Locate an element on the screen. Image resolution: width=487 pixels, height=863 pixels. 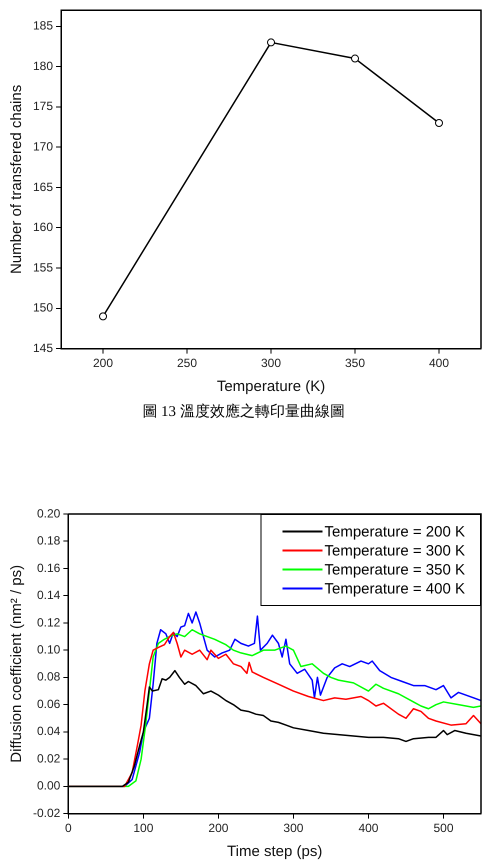
y-tick-label: 0.08 is located at coordinates (48, 677).